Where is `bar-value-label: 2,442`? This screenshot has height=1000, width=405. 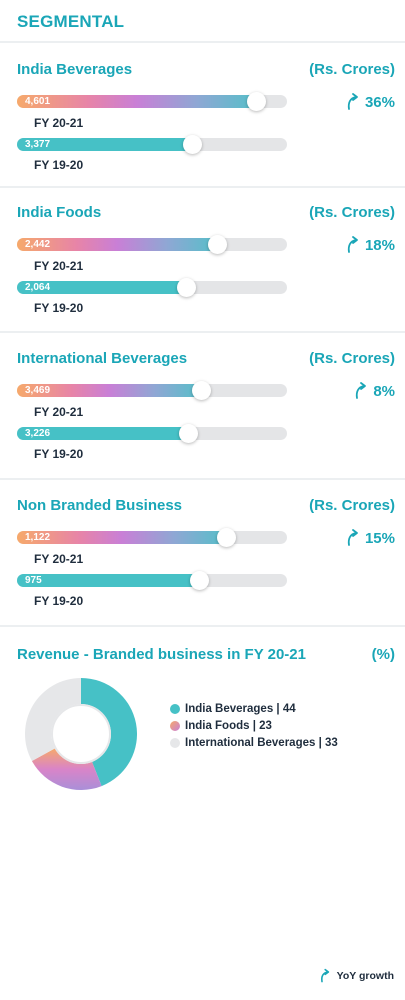 bar-value-label: 2,442 is located at coordinates (38, 244).